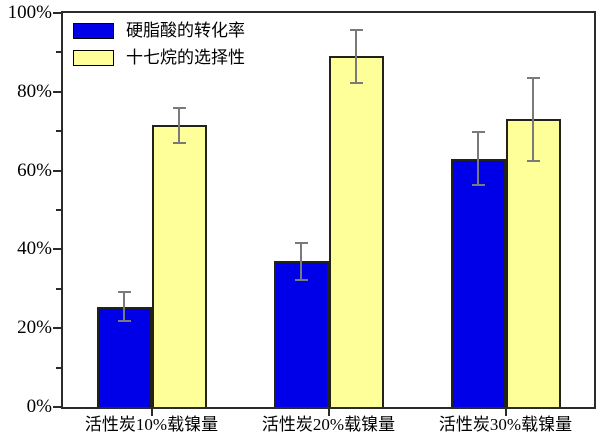 Image resolution: width=600 pixels, height=444 pixels. Describe the element at coordinates (93, 31) in the screenshot. I see `legend-swatch-blue` at that location.